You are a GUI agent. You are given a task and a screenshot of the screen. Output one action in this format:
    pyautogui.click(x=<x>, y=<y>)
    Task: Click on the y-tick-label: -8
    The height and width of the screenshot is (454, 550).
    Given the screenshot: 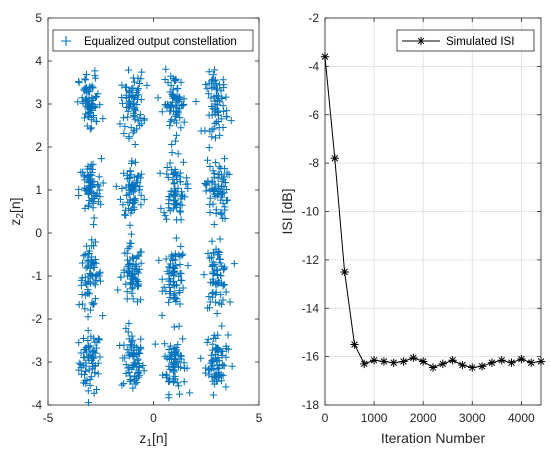 What is the action you would take?
    pyautogui.click(x=313, y=163)
    